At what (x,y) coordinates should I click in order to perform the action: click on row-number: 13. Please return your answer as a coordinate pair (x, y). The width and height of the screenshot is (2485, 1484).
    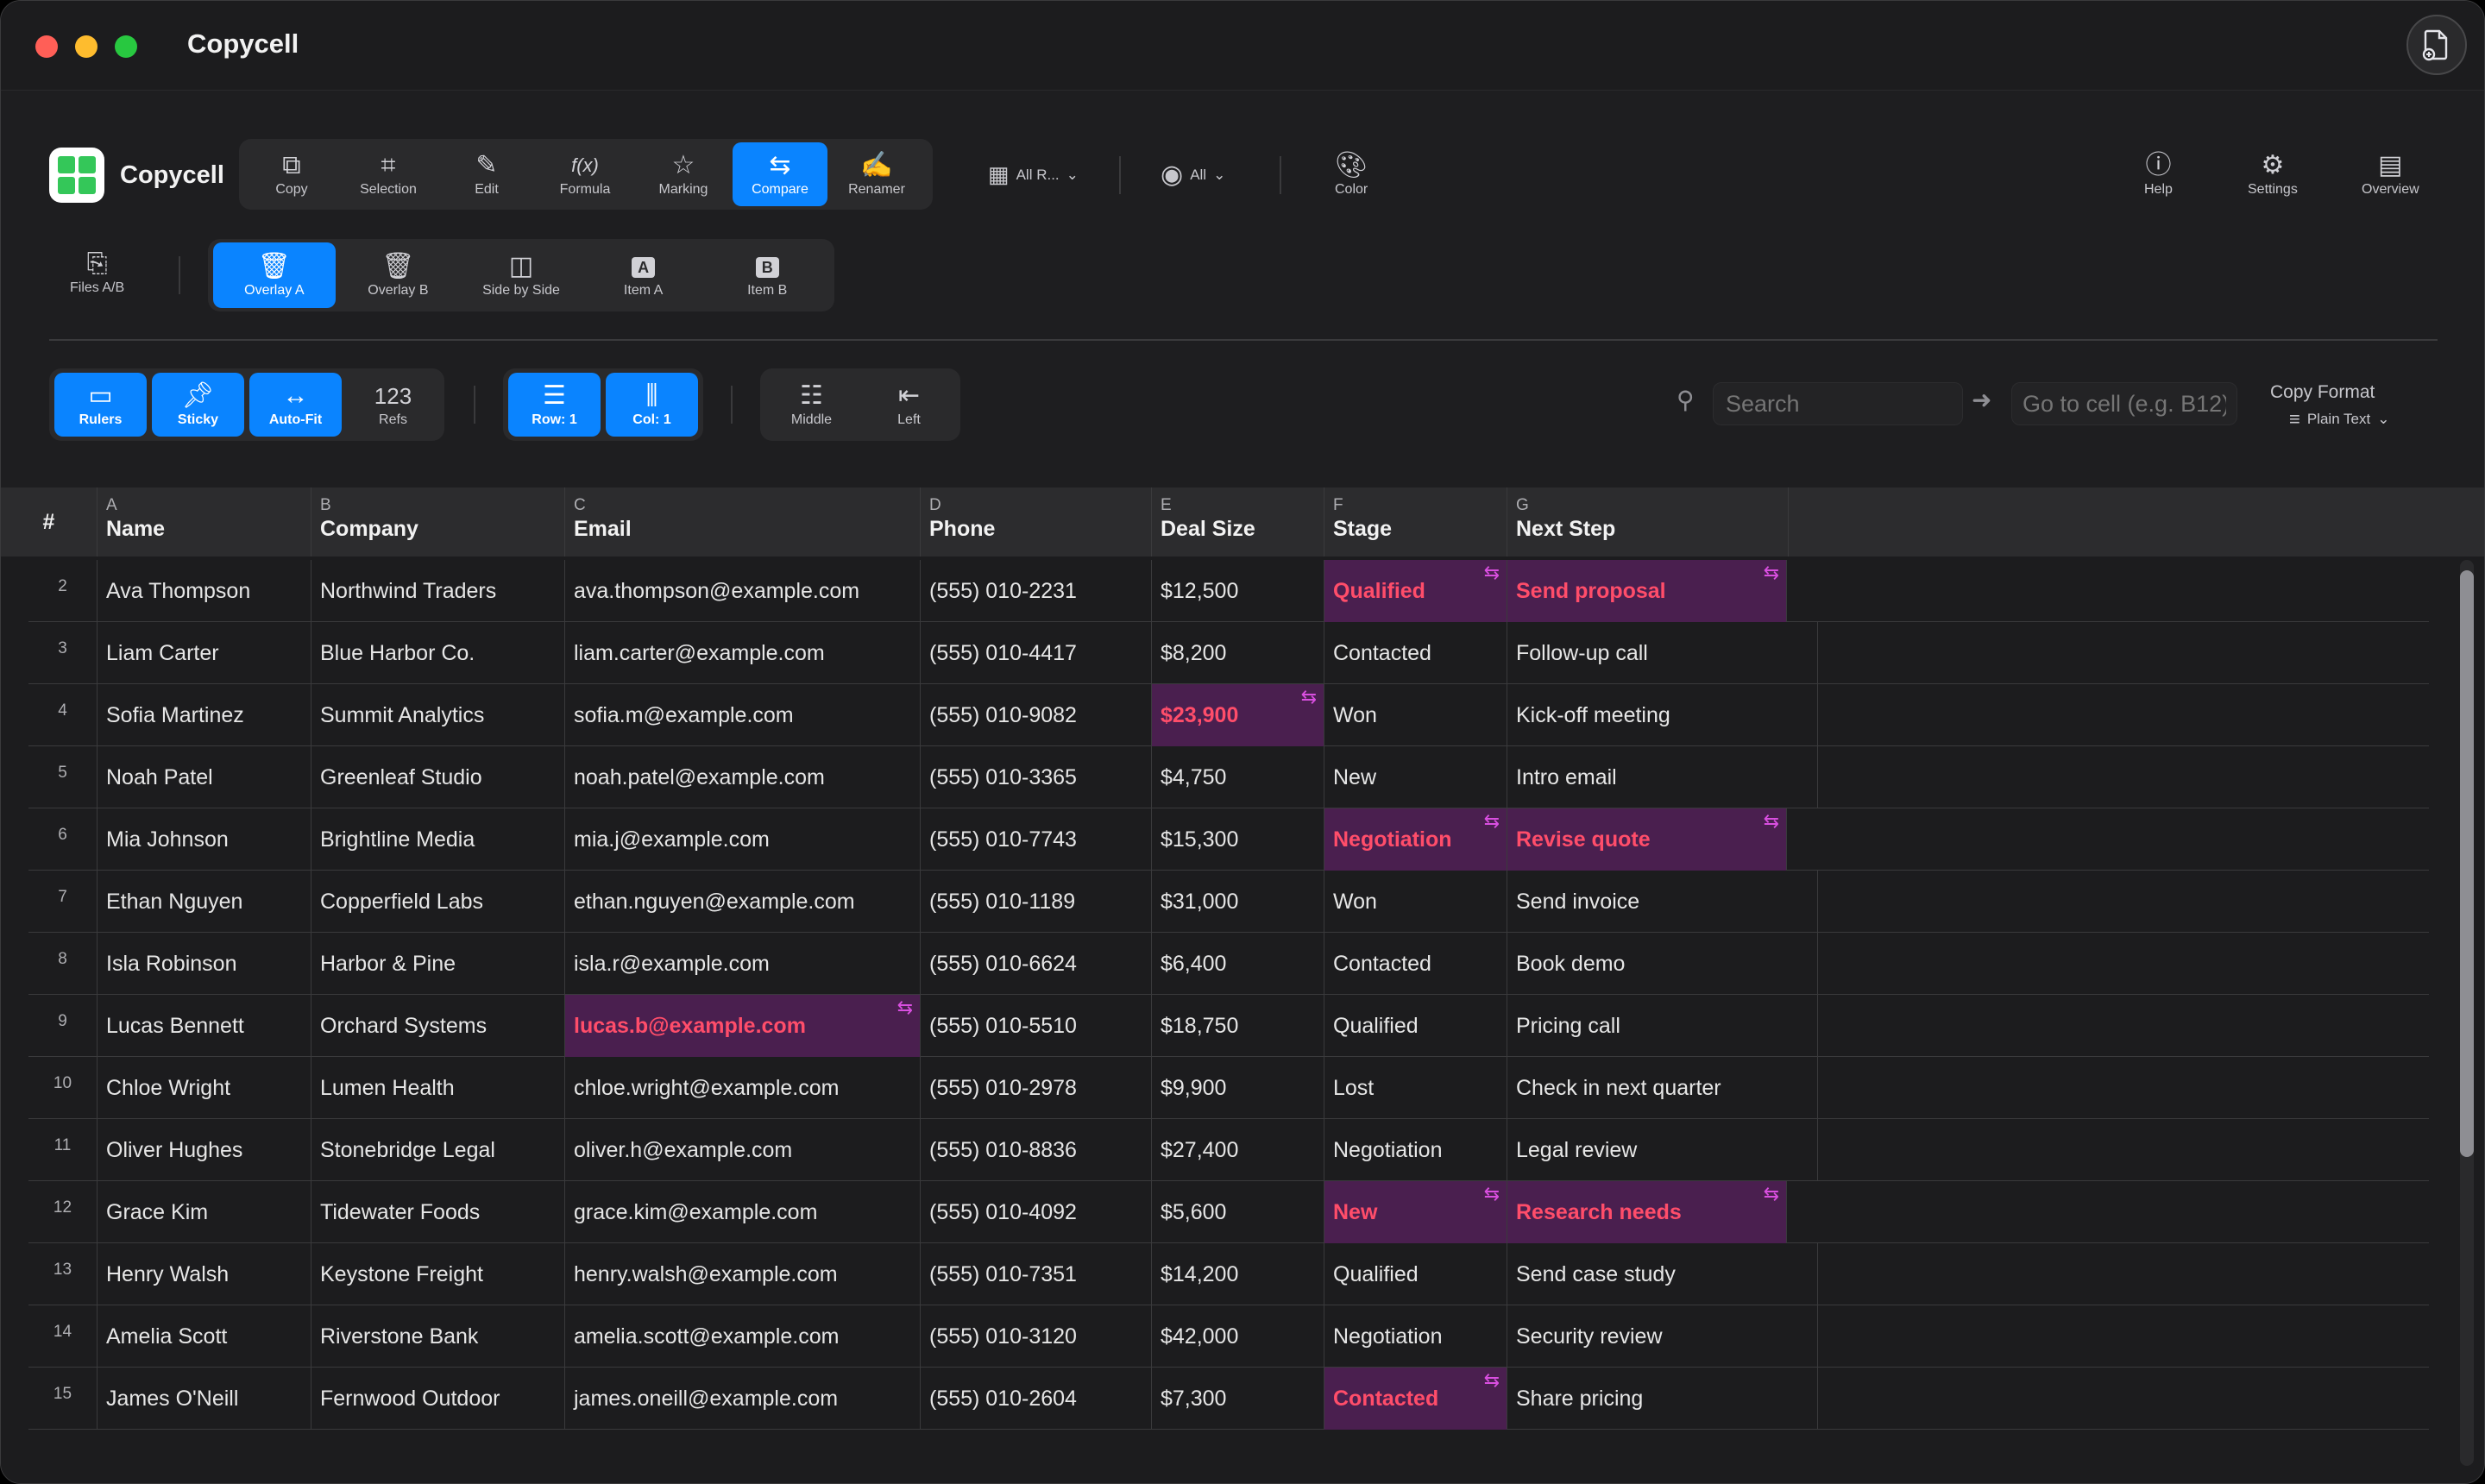
    Looking at the image, I should click on (63, 1274).